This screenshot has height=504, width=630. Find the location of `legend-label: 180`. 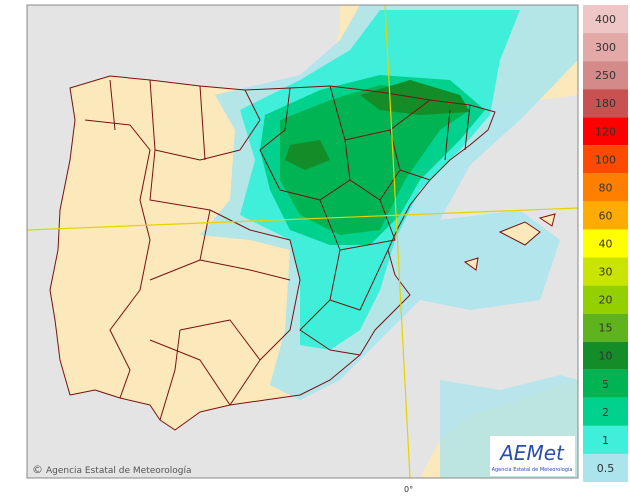

legend-label: 180 is located at coordinates (605, 103).